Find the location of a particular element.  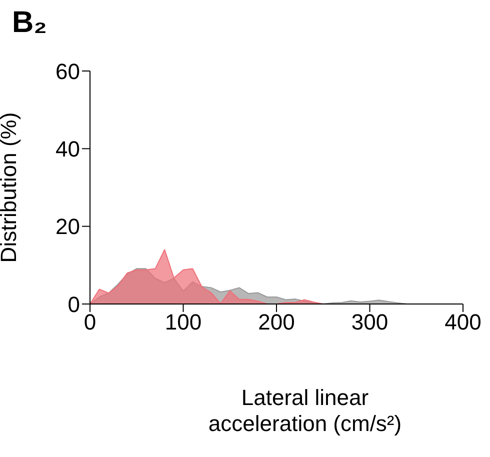

y-axis-title: Distribution (%) is located at coordinates (10, 187).